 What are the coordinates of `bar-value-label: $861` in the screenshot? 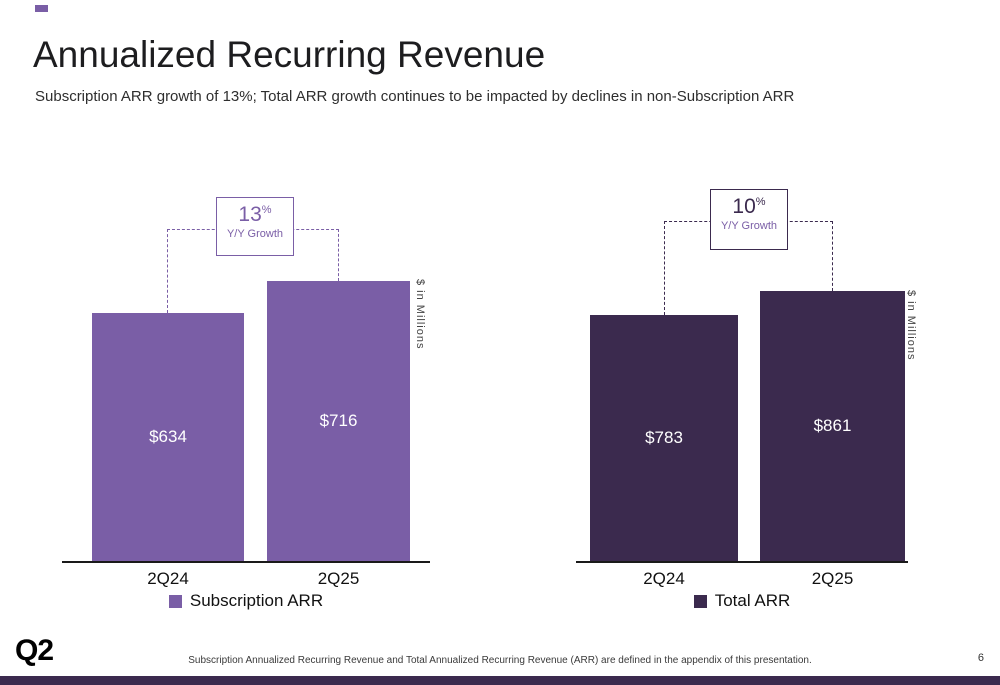 It's located at (832, 425).